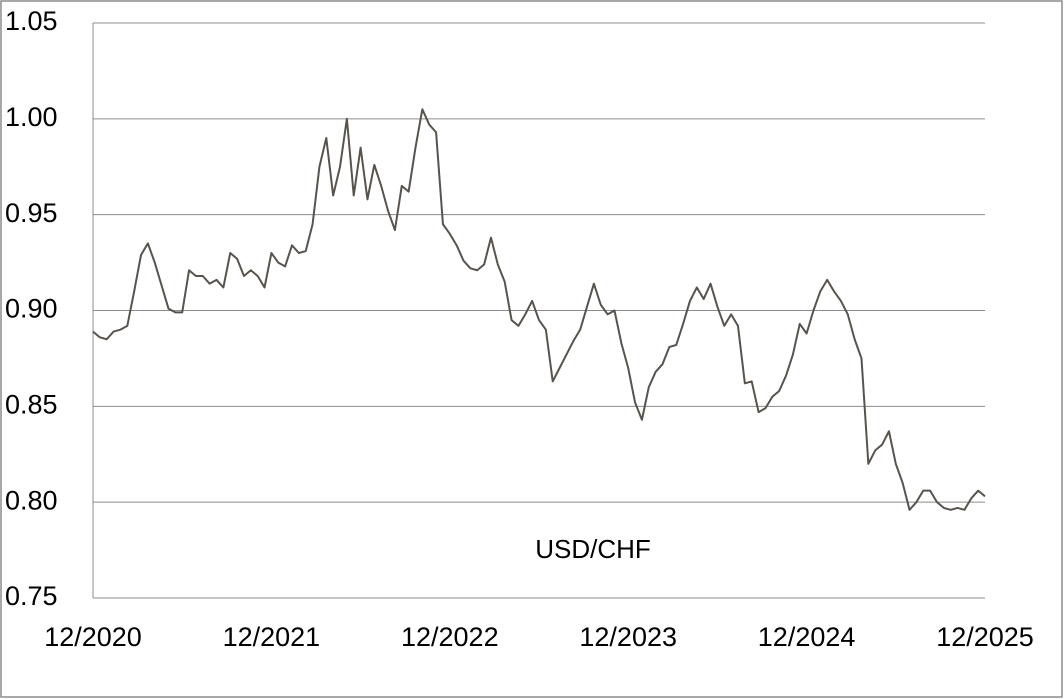 The width and height of the screenshot is (1064, 699). I want to click on y-tick-label: 0.90, so click(31, 309).